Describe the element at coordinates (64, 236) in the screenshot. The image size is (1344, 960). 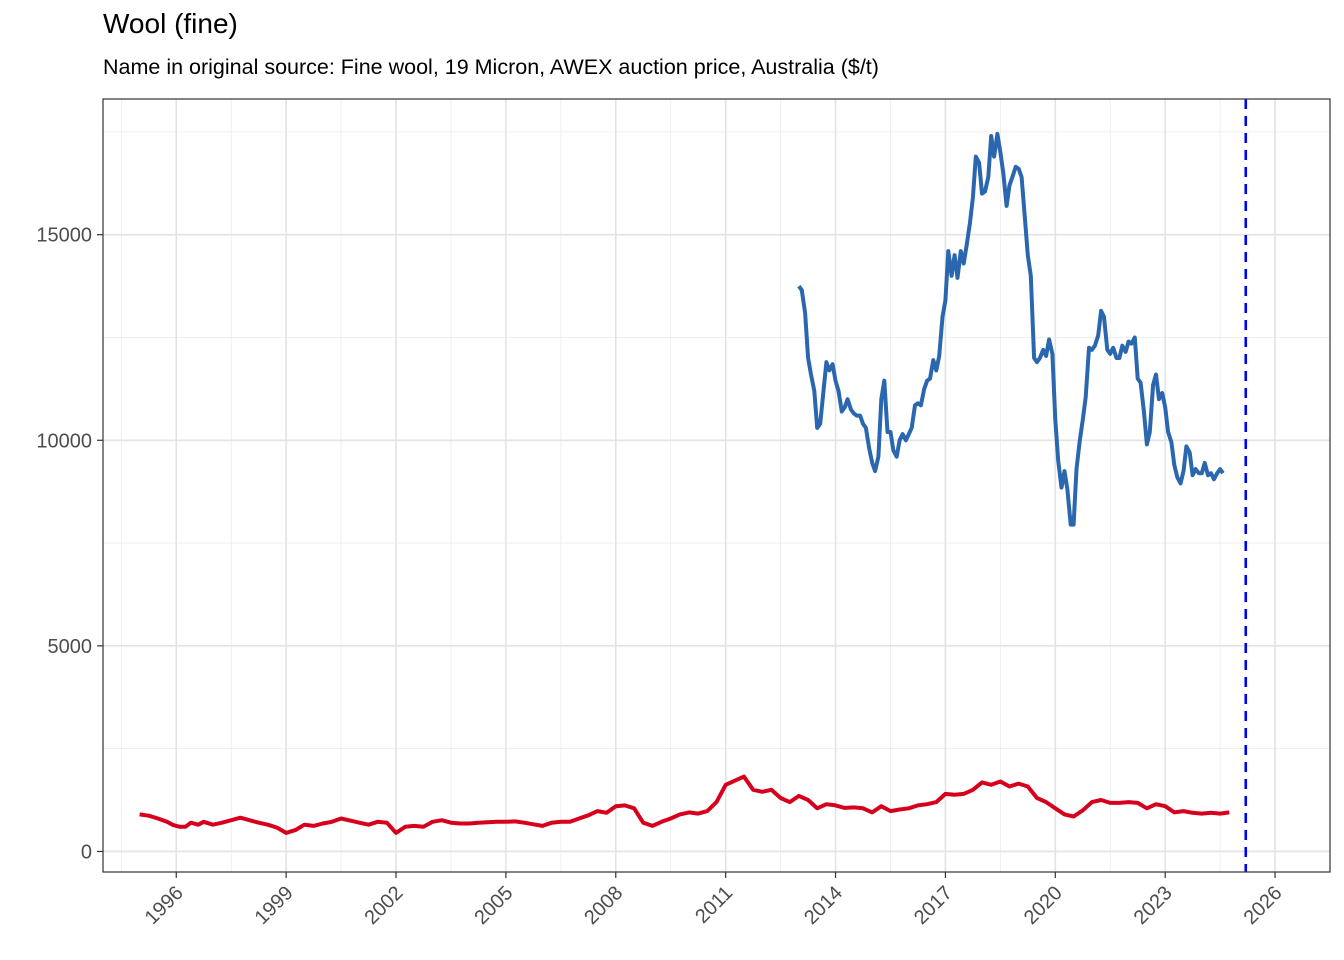
I see `y-tick-label: 15000` at that location.